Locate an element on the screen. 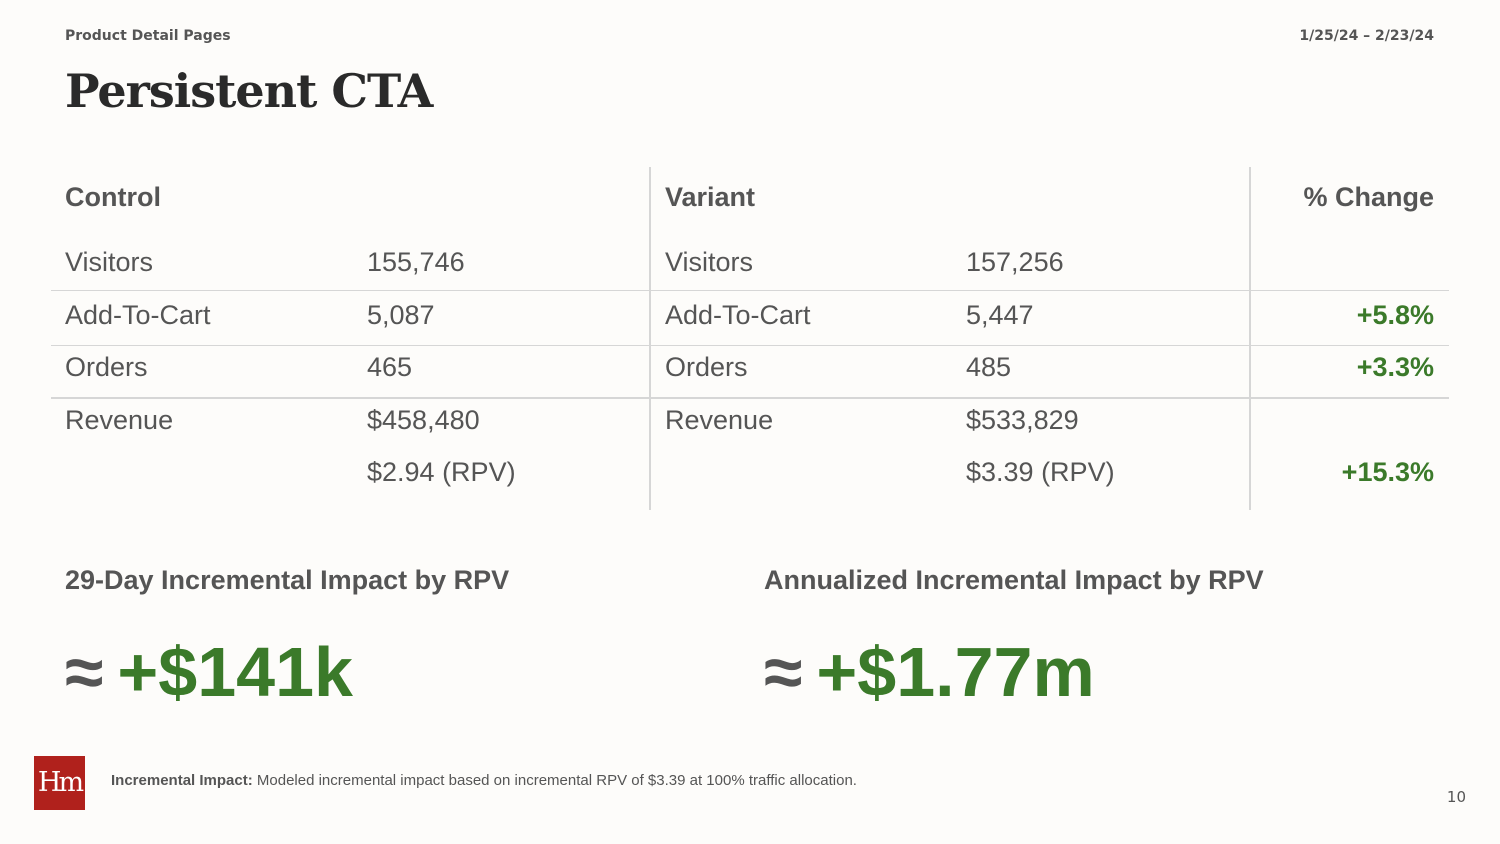 This screenshot has width=1500, height=844. impact-value: ≈ +$141k is located at coordinates (209, 672).